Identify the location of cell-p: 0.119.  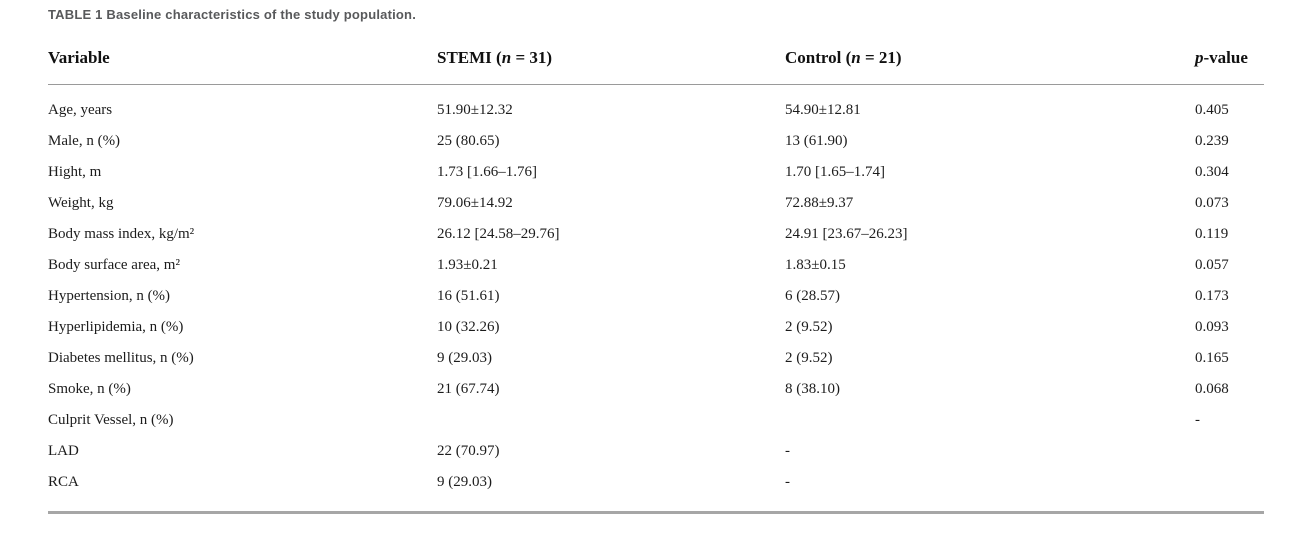
(1212, 234).